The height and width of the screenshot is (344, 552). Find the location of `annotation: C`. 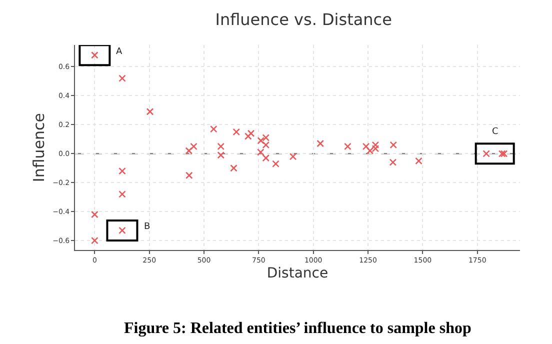

annotation: C is located at coordinates (495, 132).